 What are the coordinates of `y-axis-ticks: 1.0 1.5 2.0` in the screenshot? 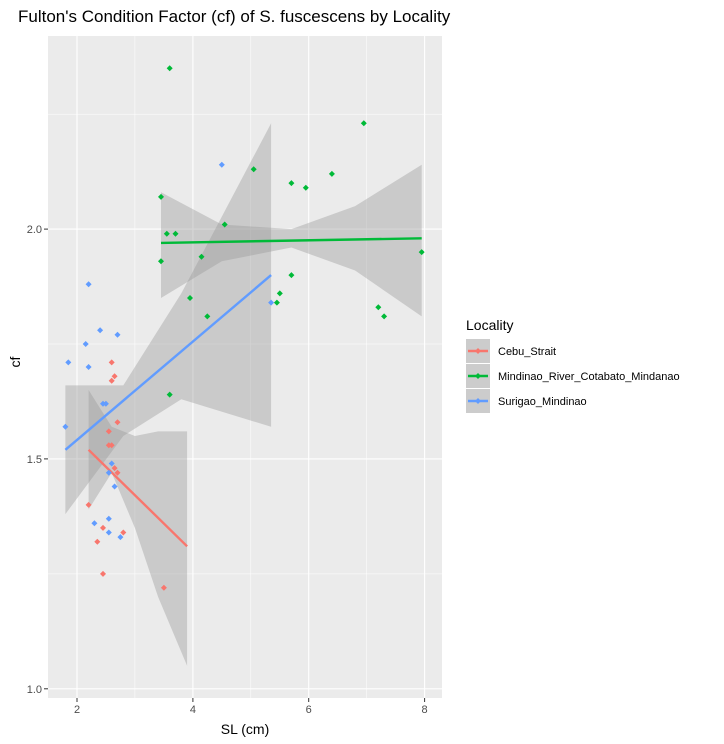 It's located at (37, 460).